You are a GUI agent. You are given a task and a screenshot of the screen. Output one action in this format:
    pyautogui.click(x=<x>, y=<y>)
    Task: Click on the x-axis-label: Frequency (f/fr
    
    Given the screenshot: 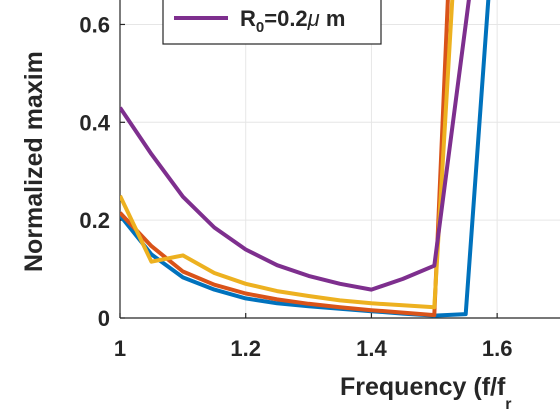 What is the action you would take?
    pyautogui.click(x=426, y=393)
    